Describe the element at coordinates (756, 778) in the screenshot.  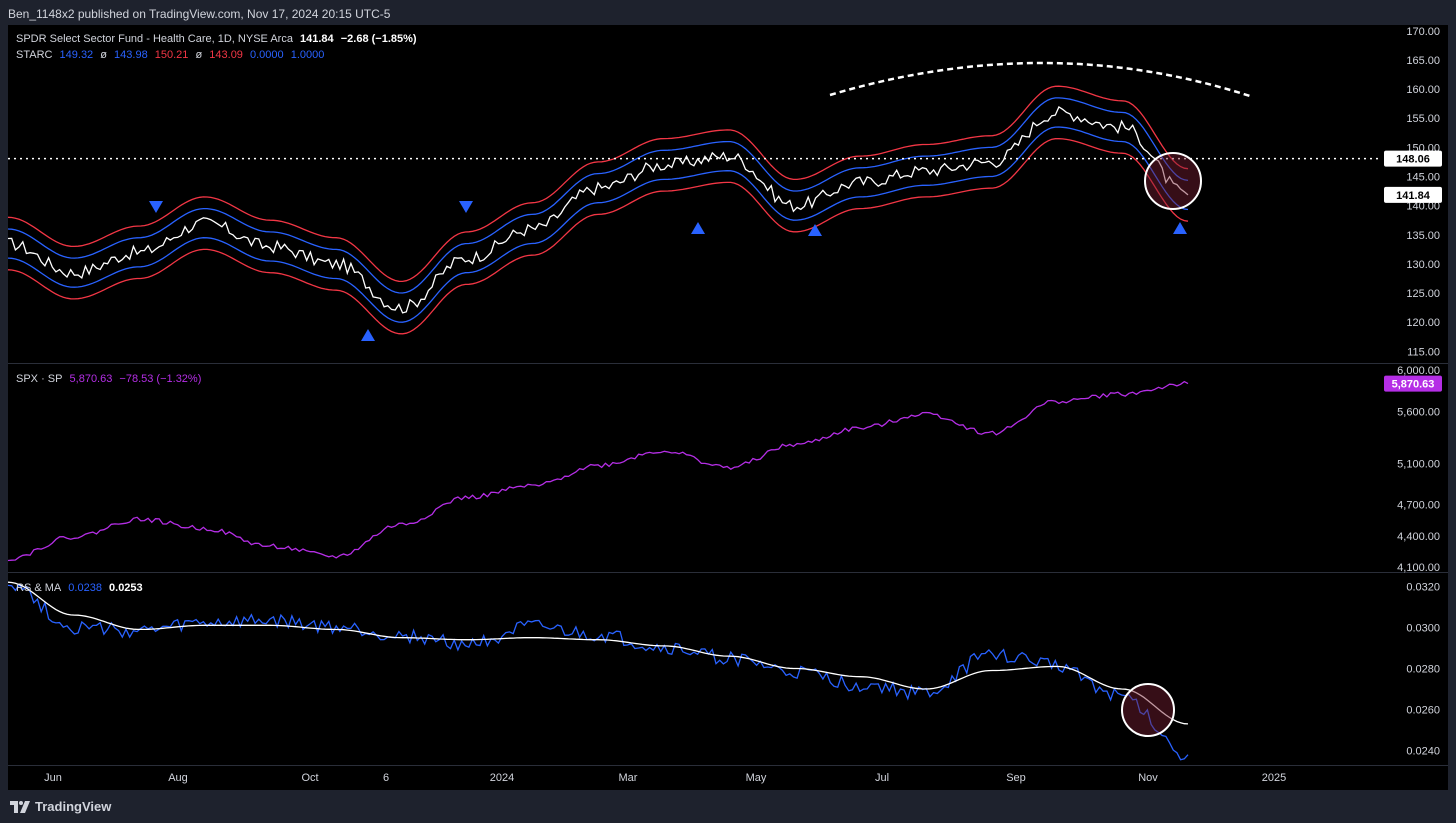
I see `x-axis-tick-label: May` at that location.